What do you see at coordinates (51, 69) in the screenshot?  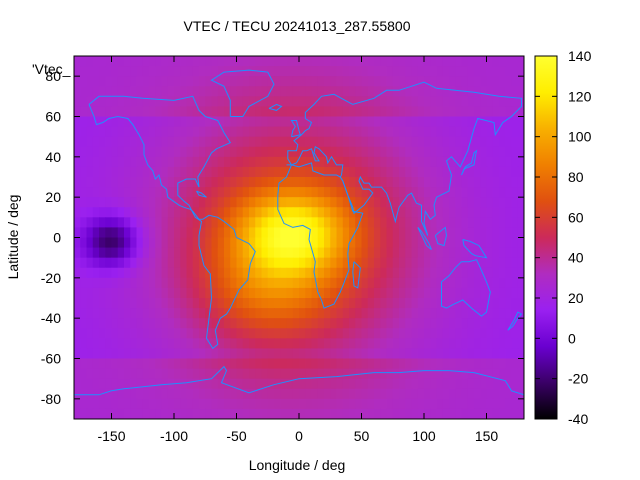 I see `overlay-label: 'Vtec_` at bounding box center [51, 69].